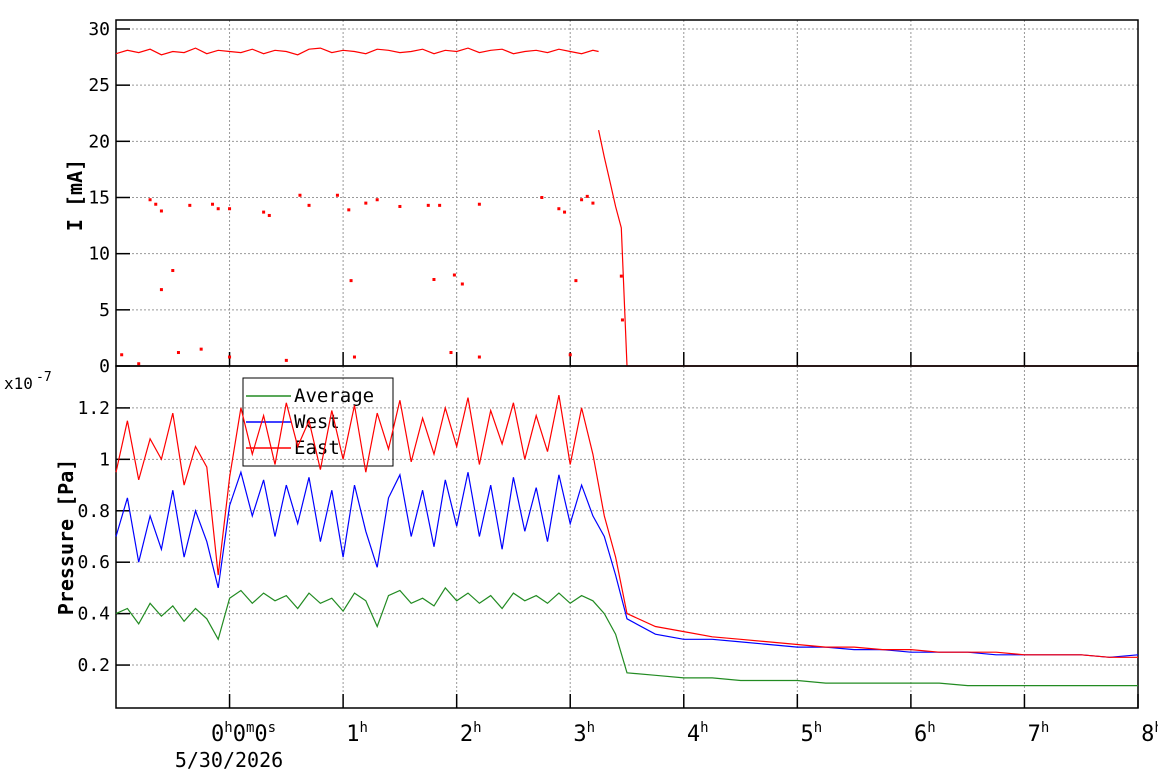  What do you see at coordinates (99, 141) in the screenshot?
I see `y-tick-label: 20` at bounding box center [99, 141].